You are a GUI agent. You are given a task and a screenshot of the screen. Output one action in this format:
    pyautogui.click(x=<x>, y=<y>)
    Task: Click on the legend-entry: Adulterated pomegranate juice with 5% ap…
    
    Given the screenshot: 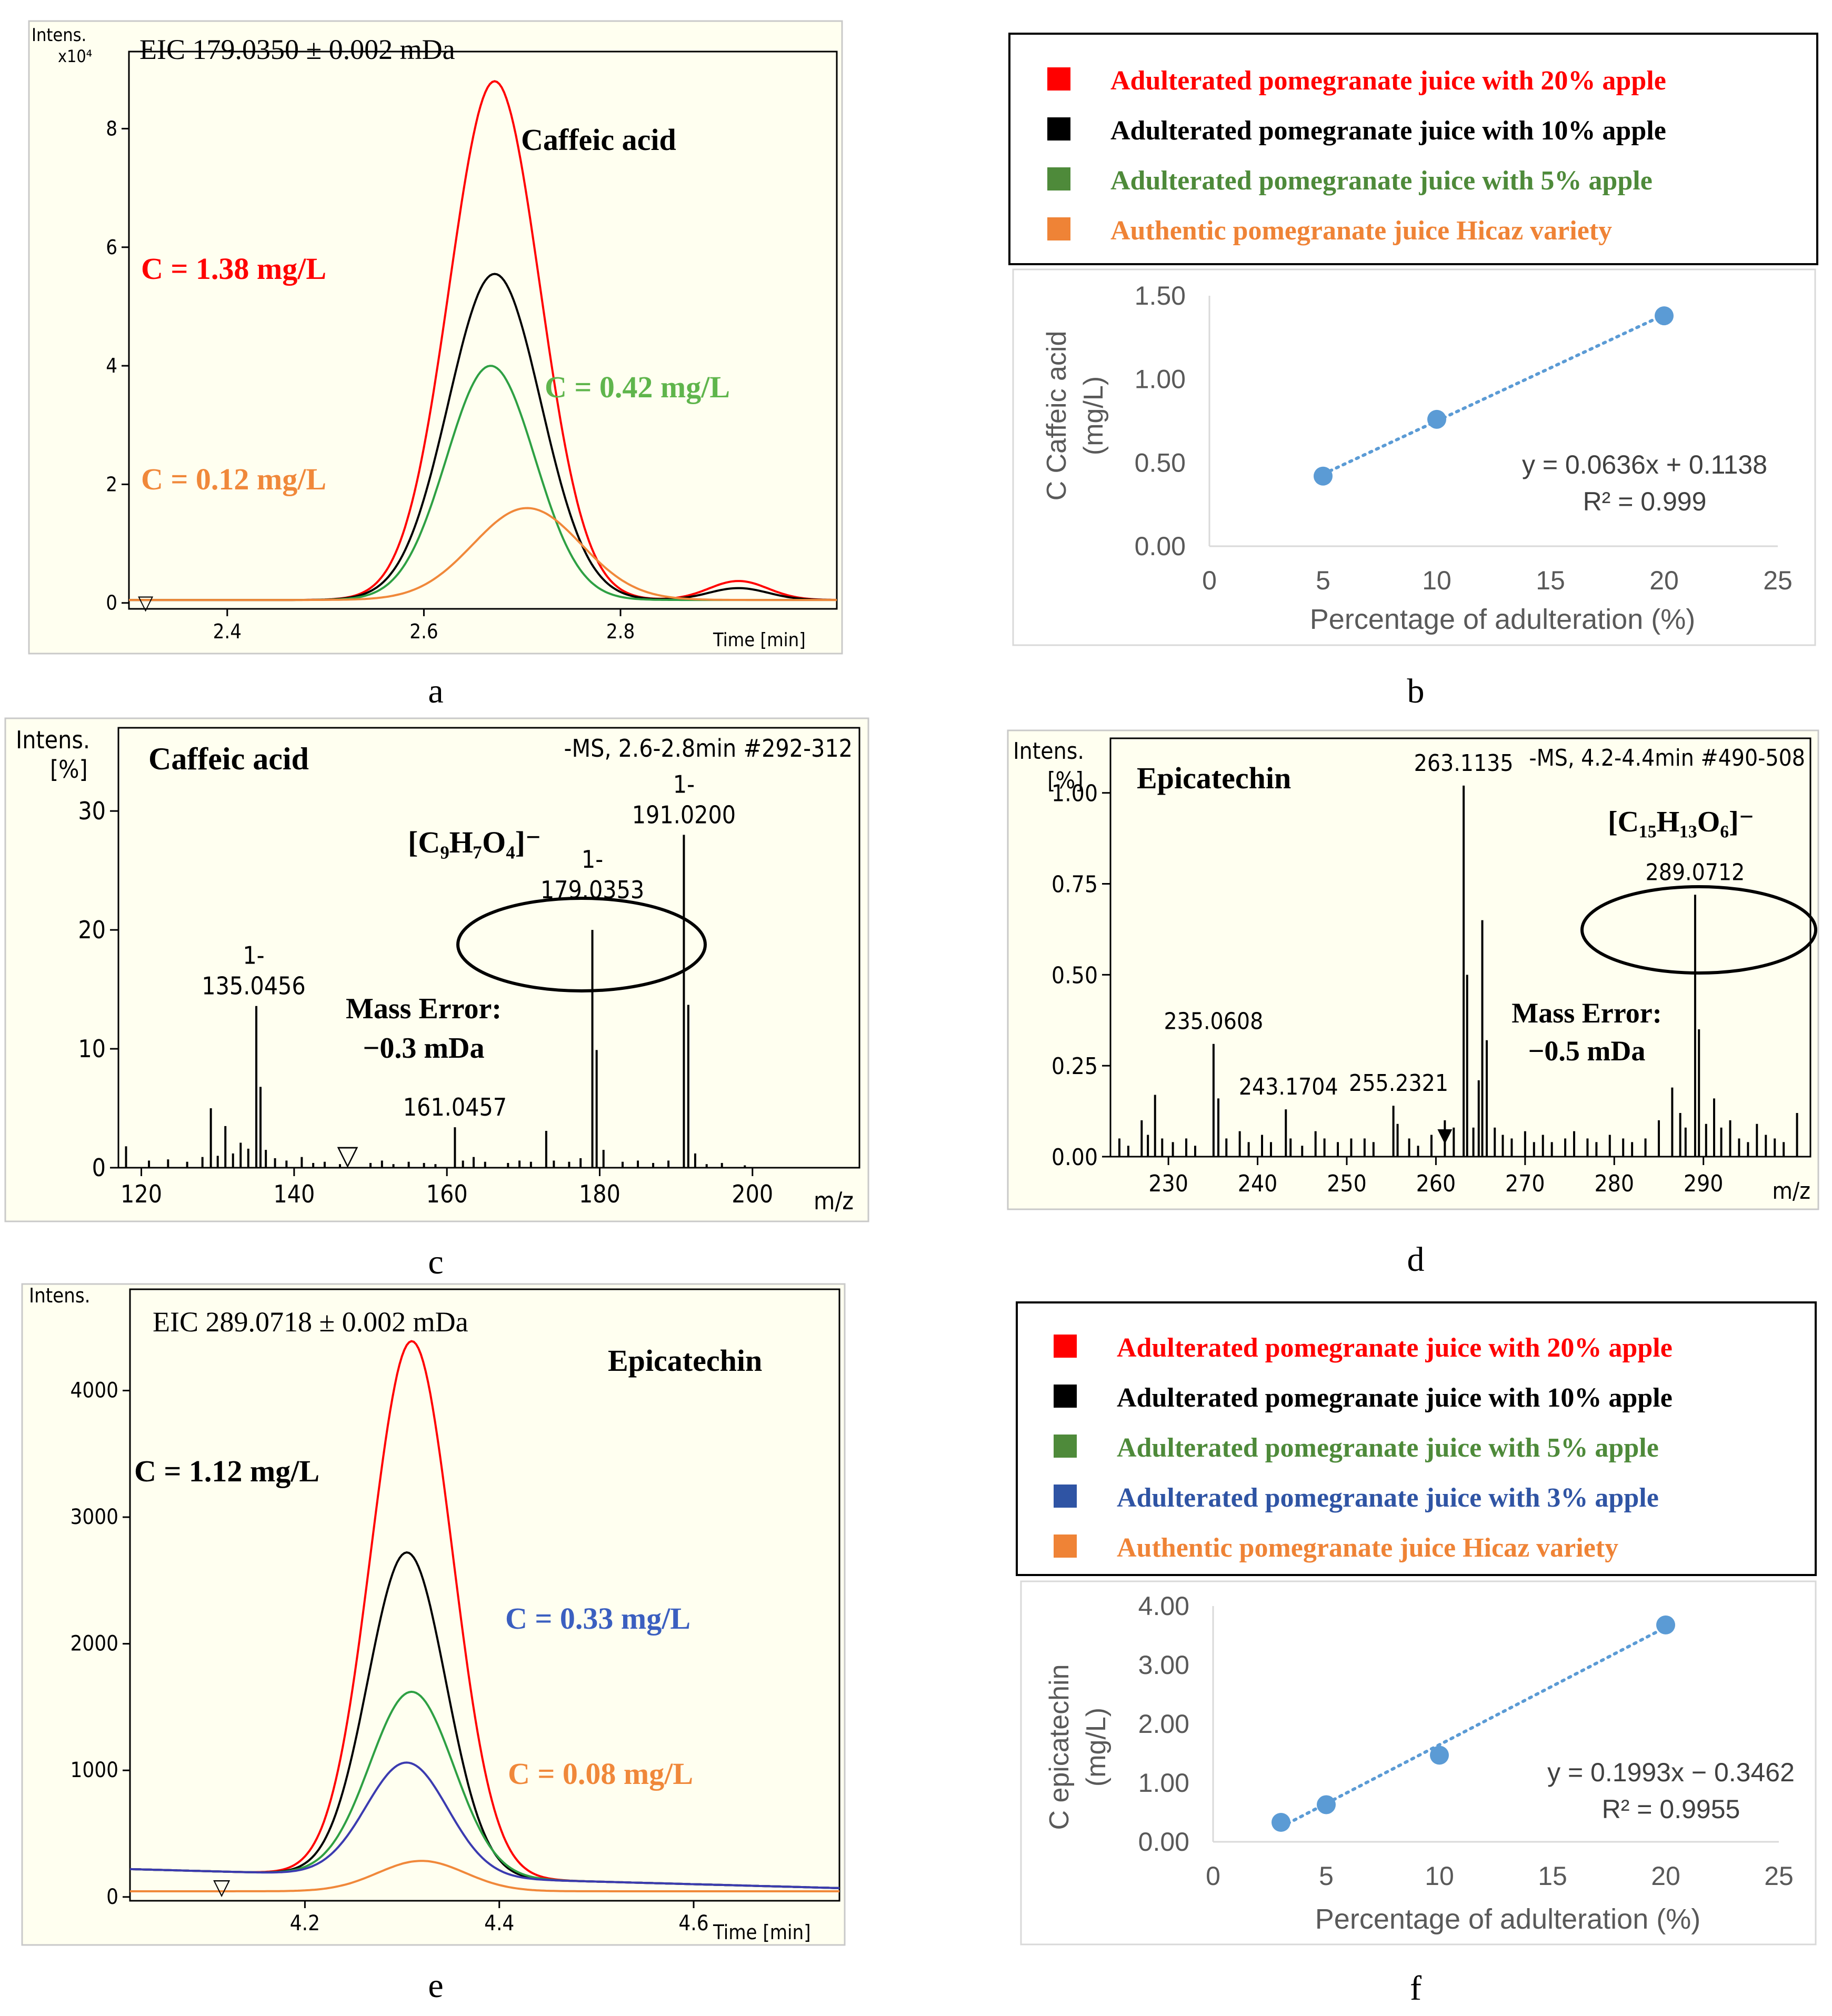 What is the action you would take?
    pyautogui.click(x=1388, y=1448)
    